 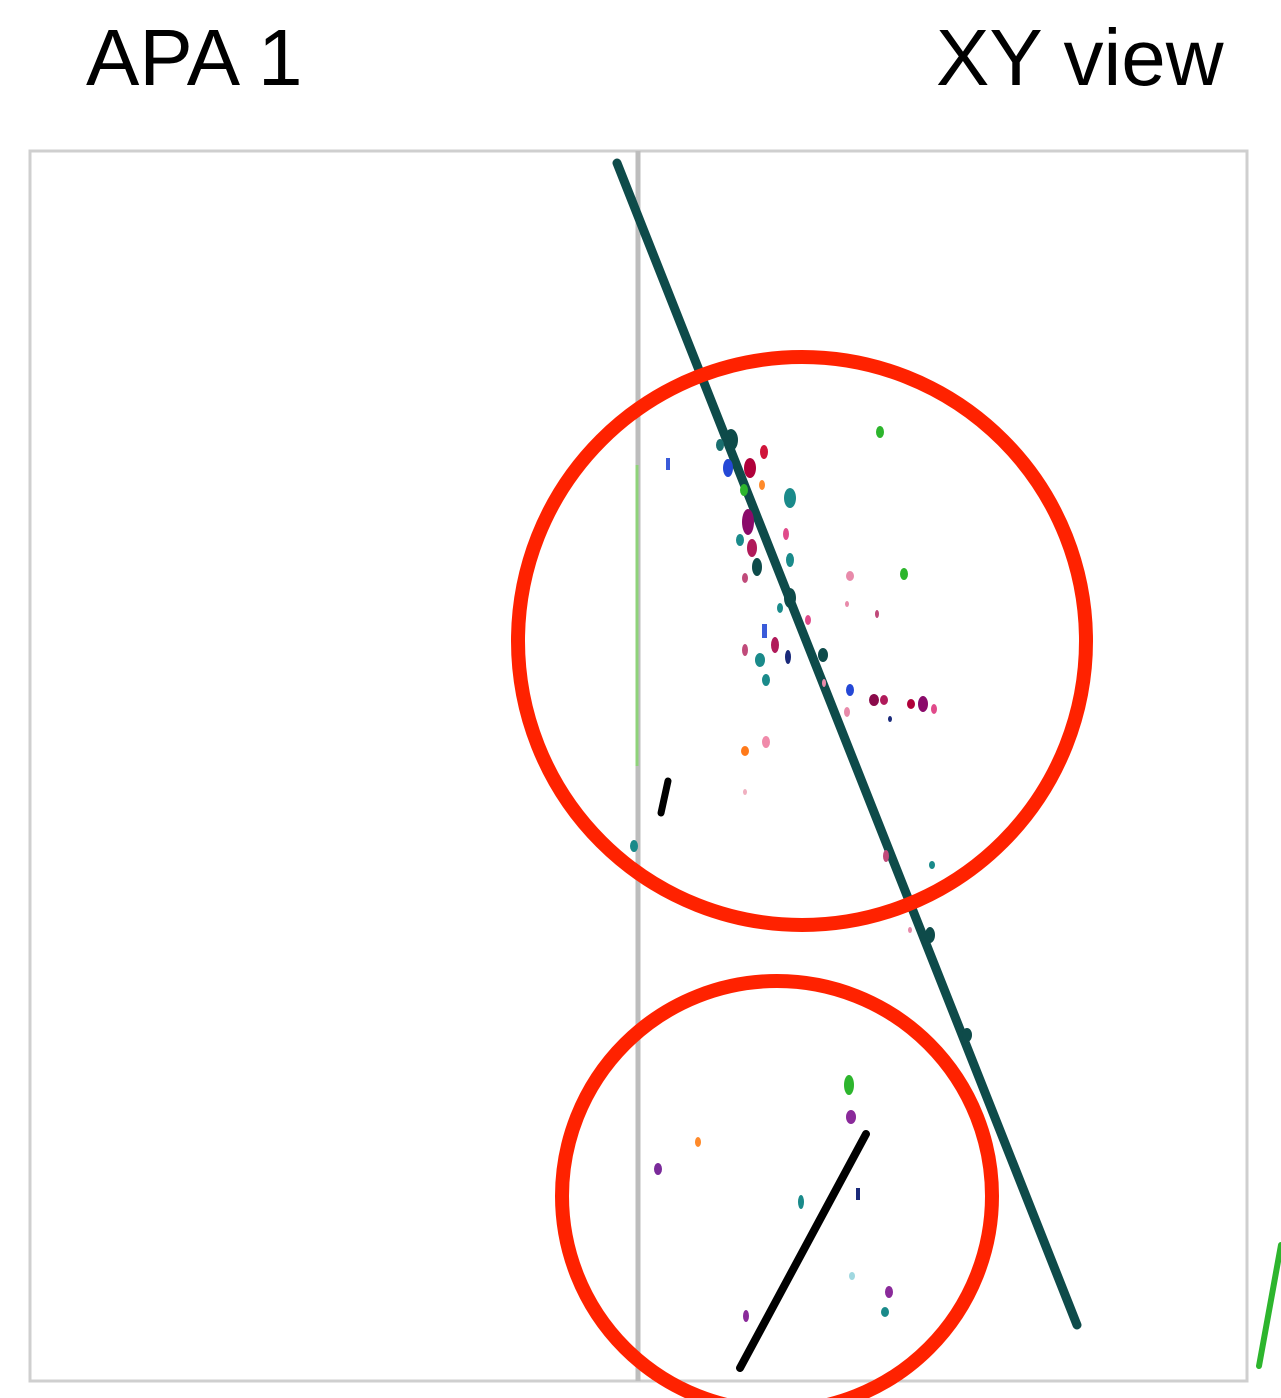 I want to click on edge-track, so click(x=1268, y=1305).